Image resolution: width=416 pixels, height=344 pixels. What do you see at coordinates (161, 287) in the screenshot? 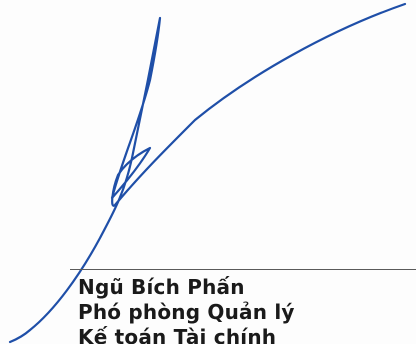
I see `signer-name: Ngũ Bích Phấn` at bounding box center [161, 287].